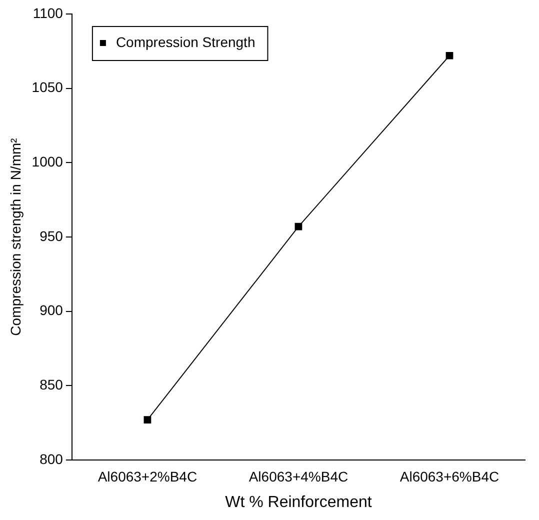  Describe the element at coordinates (298, 476) in the screenshot. I see `x-tick-label: Al6063+4%B4C` at that location.